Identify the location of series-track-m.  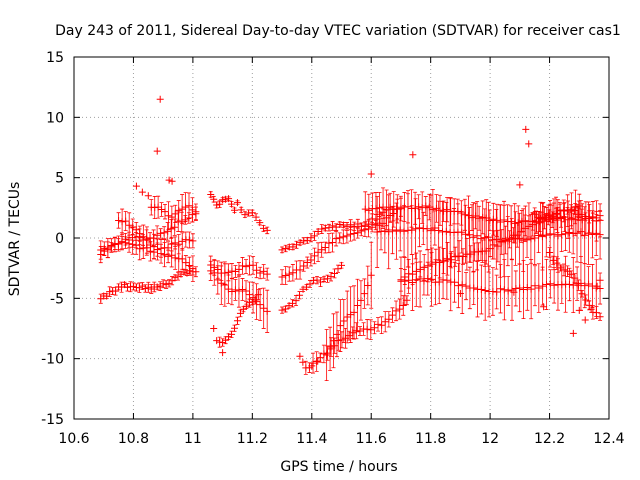
(356, 335).